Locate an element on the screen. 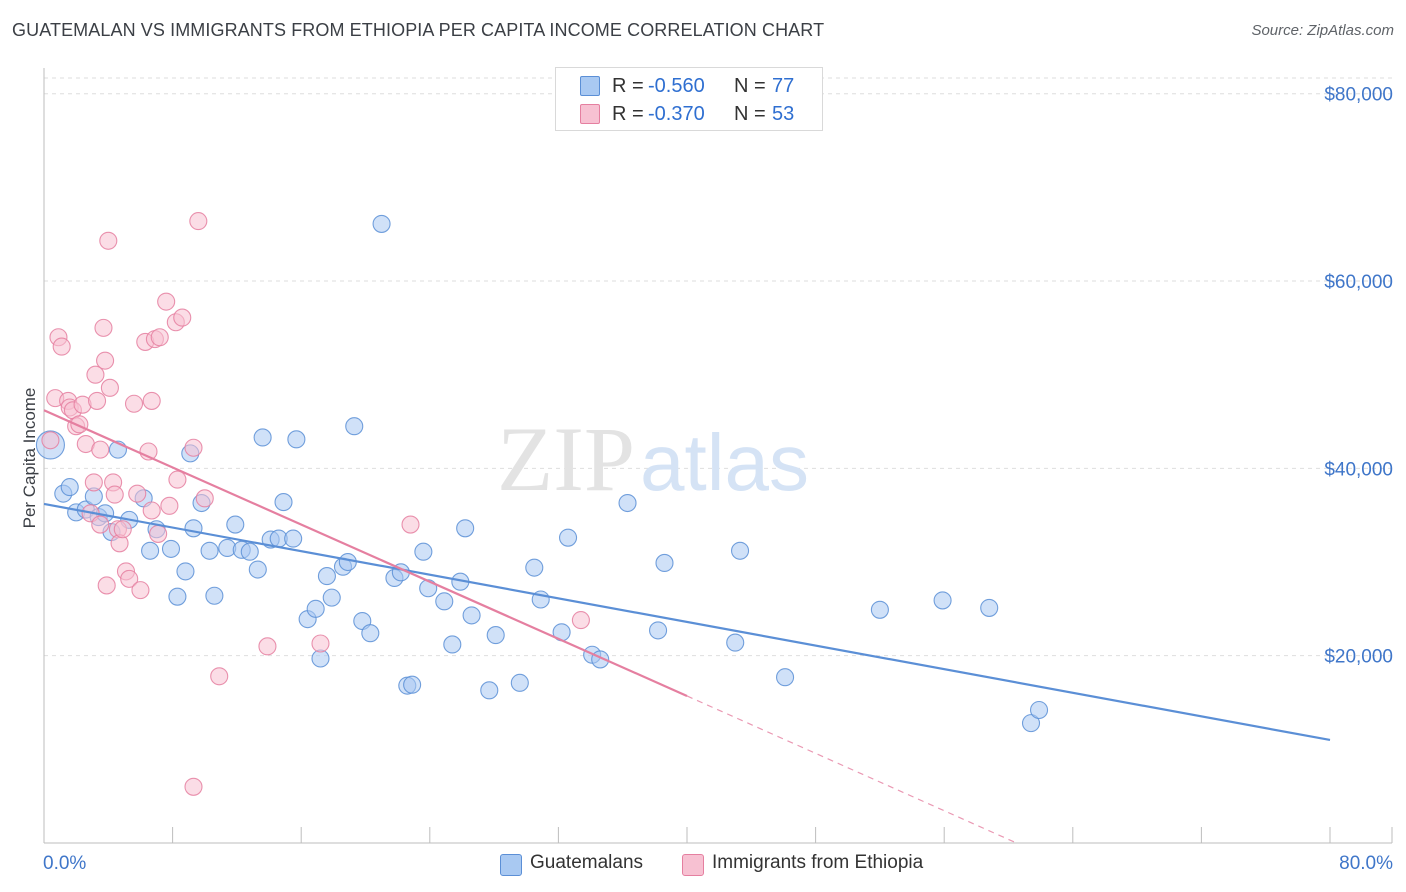  y-tick-label: $80,000 is located at coordinates (1358, 95).